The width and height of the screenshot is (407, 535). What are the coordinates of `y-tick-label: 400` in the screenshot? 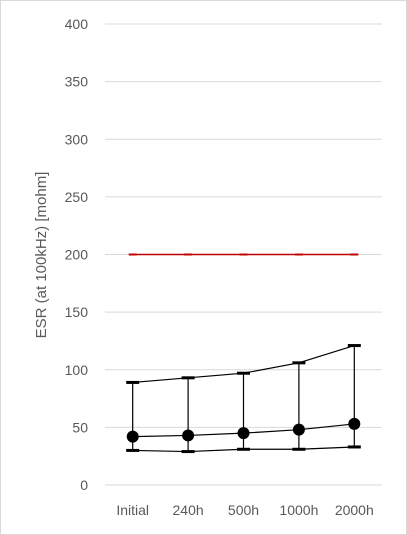 It's located at (77, 24).